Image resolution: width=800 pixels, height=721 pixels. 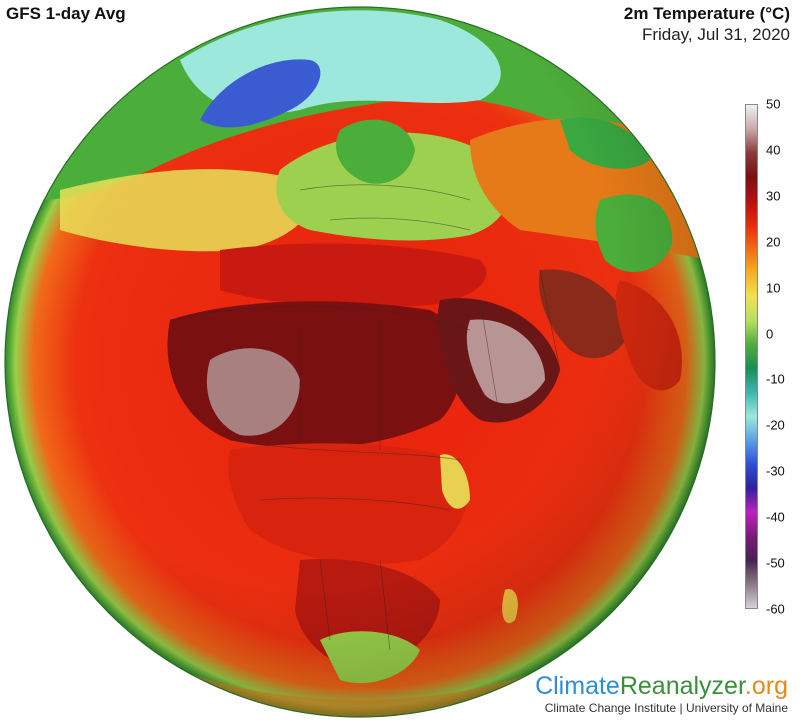 What do you see at coordinates (775, 609) in the screenshot?
I see `colorbar-tick-label: -60` at bounding box center [775, 609].